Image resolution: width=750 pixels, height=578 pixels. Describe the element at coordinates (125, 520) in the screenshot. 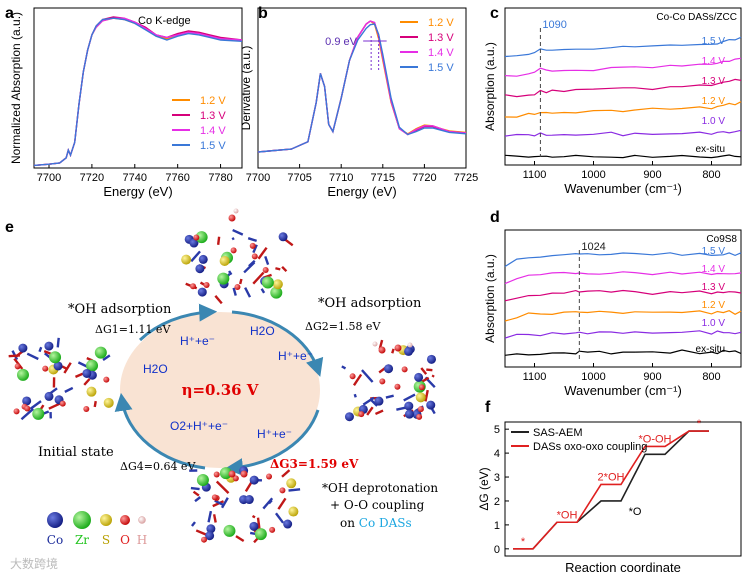

I see `legend-o-ball` at that location.